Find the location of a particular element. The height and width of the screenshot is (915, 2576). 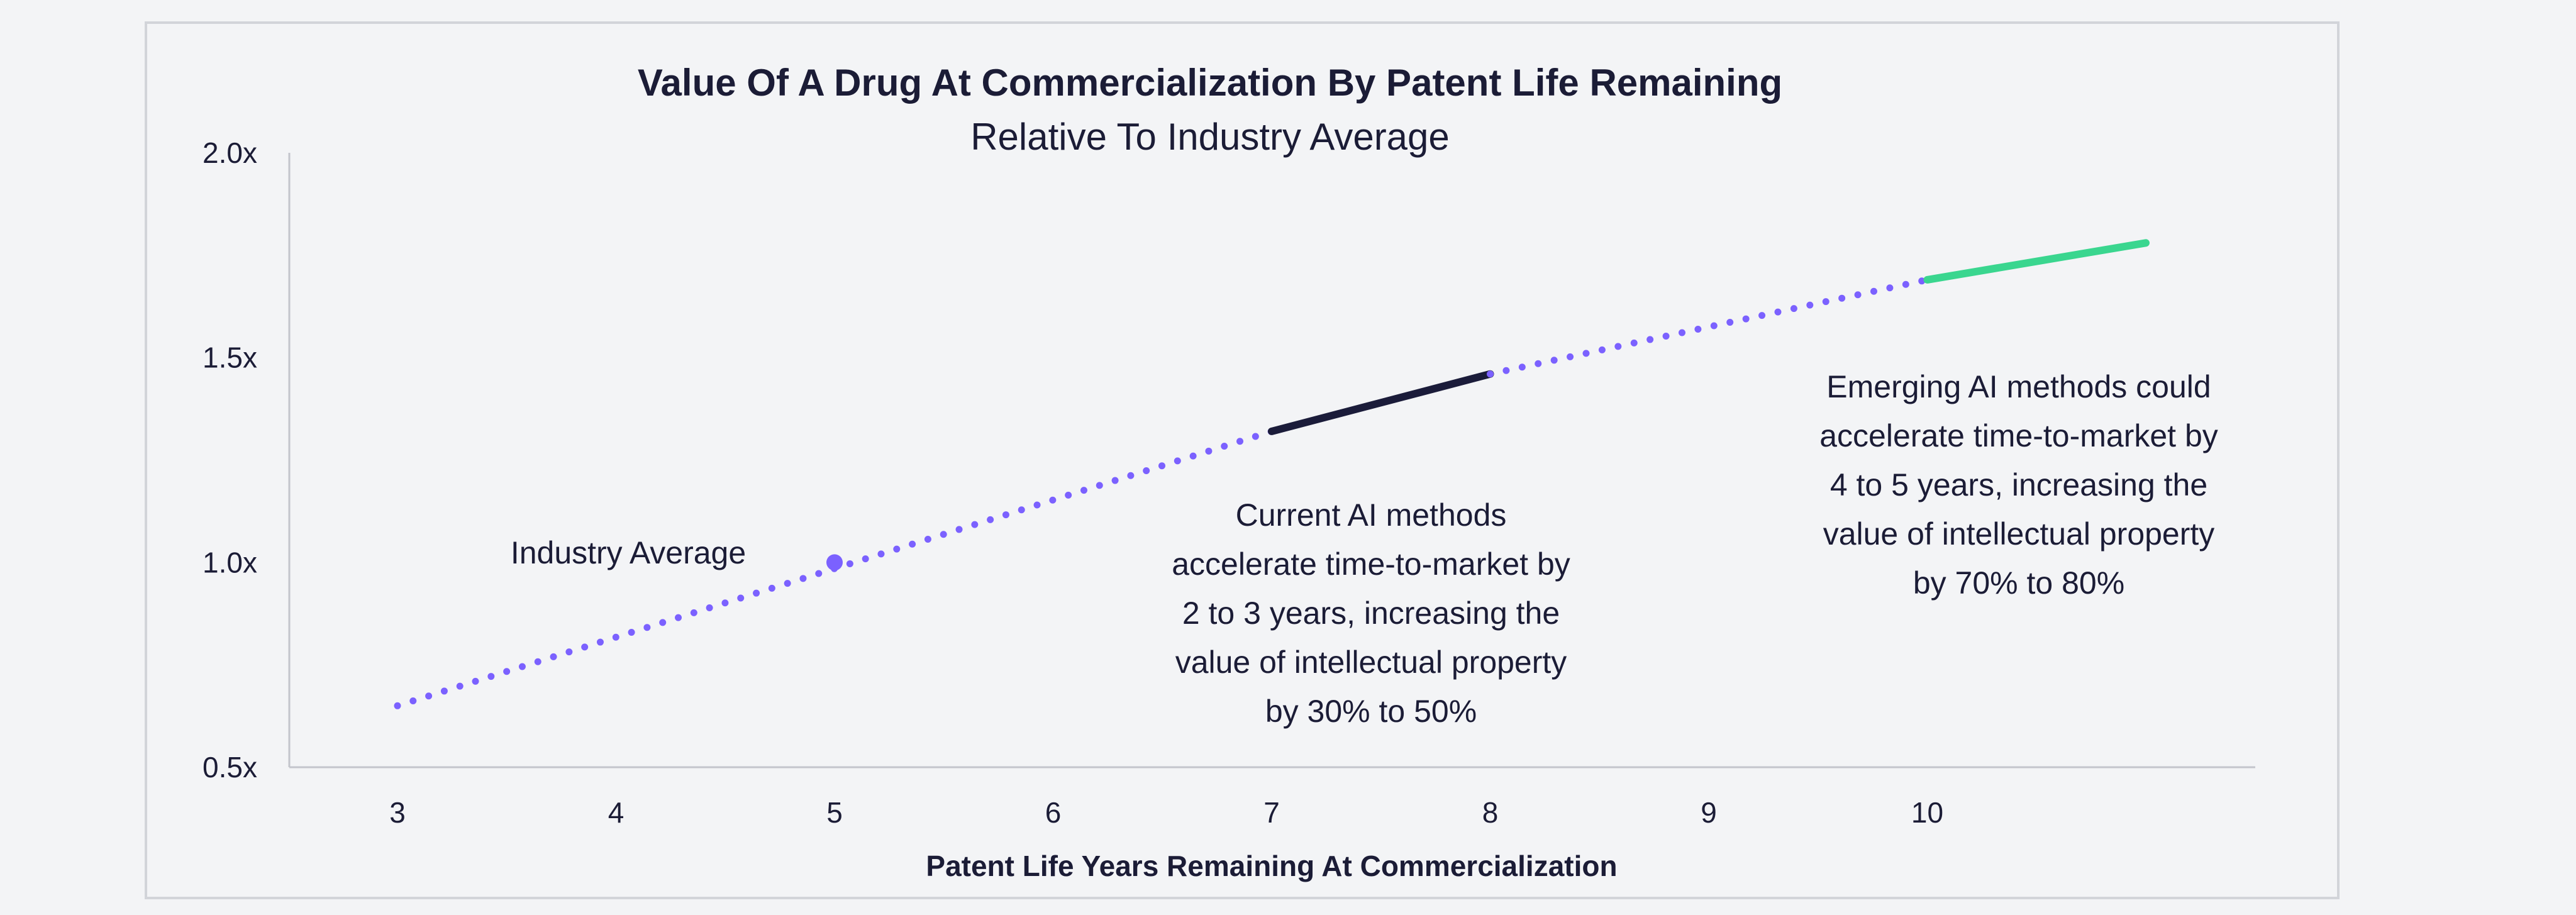

annotation-line: 2 to 3 years, increasing the is located at coordinates (1371, 613).